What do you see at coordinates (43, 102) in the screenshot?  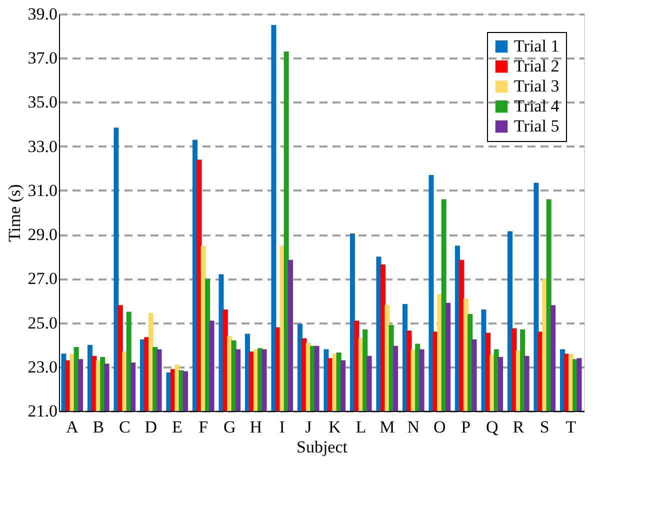 I see `y-tick-label: 35.0` at bounding box center [43, 102].